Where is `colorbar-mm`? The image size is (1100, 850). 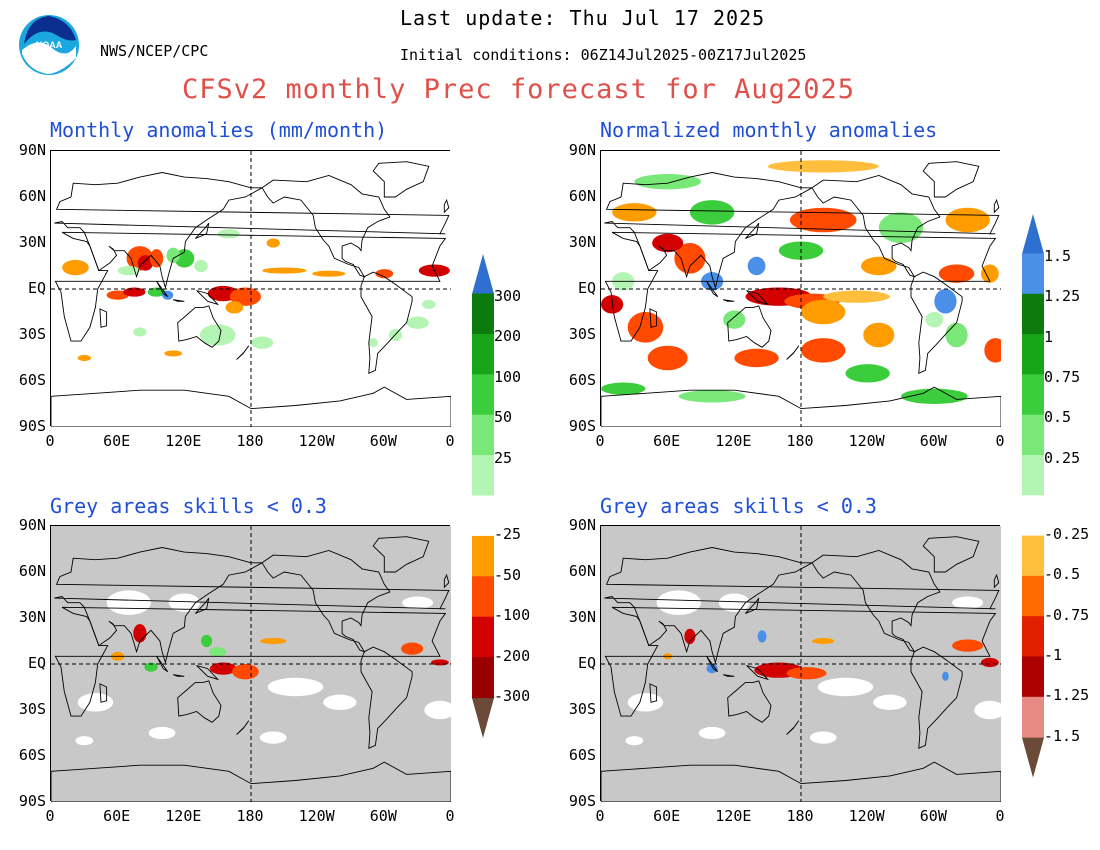 colorbar-mm is located at coordinates (483, 496).